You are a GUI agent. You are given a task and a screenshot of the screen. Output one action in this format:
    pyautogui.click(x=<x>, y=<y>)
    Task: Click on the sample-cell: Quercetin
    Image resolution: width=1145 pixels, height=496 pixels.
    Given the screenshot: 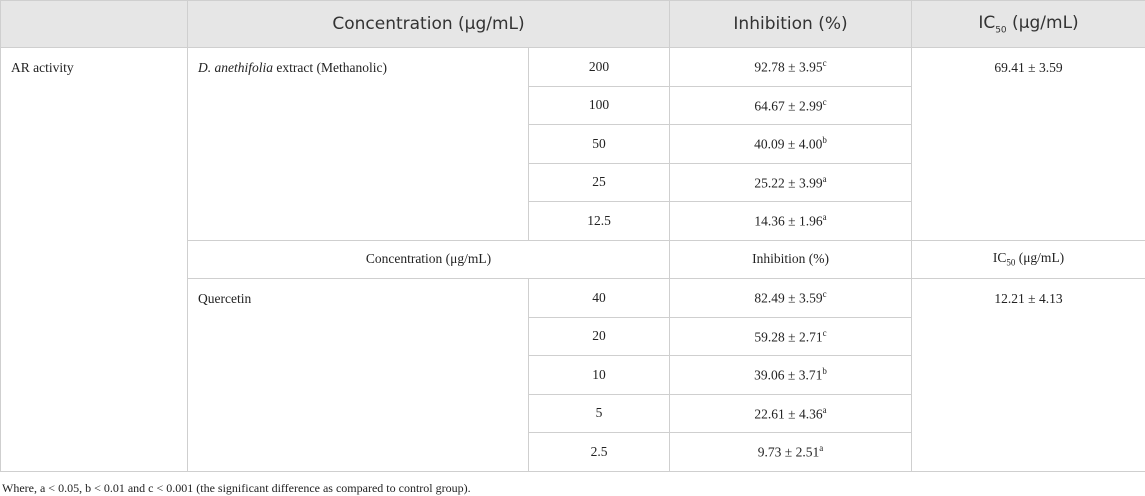 What is the action you would take?
    pyautogui.click(x=358, y=375)
    